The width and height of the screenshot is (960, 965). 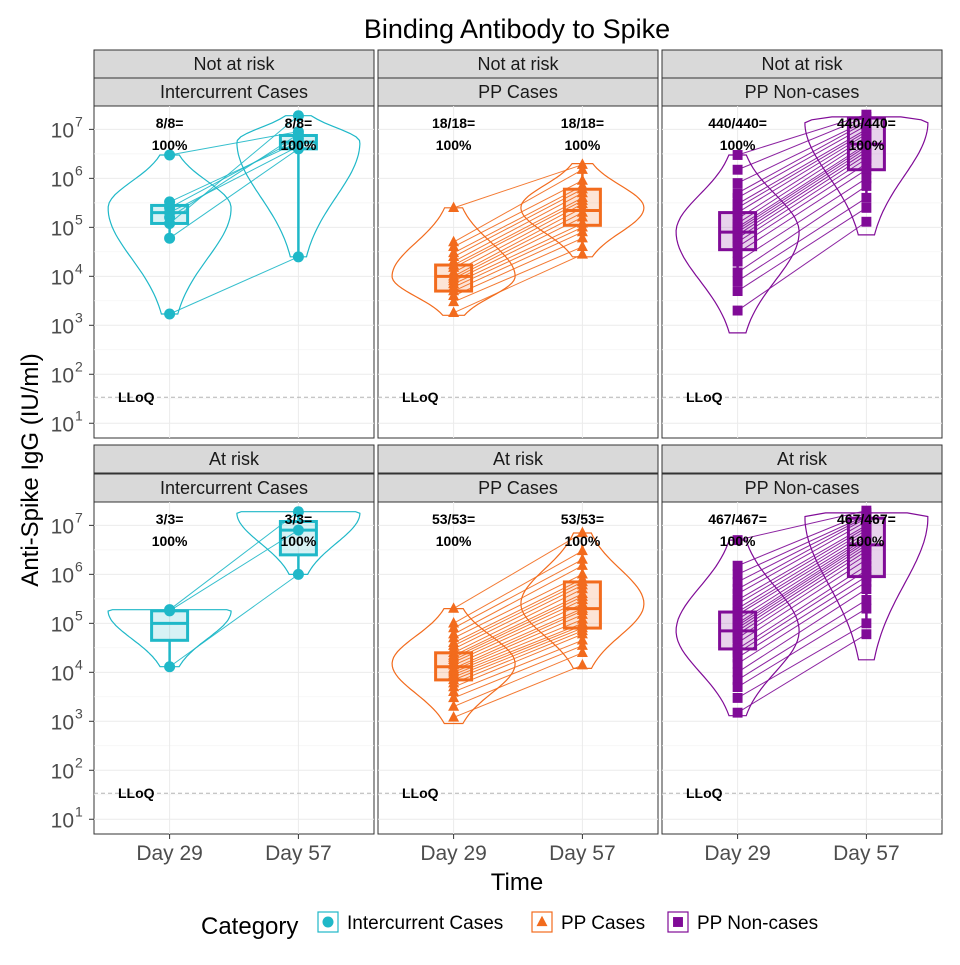 What do you see at coordinates (170, 123) in the screenshot?
I see `response-fraction: 8/8=` at bounding box center [170, 123].